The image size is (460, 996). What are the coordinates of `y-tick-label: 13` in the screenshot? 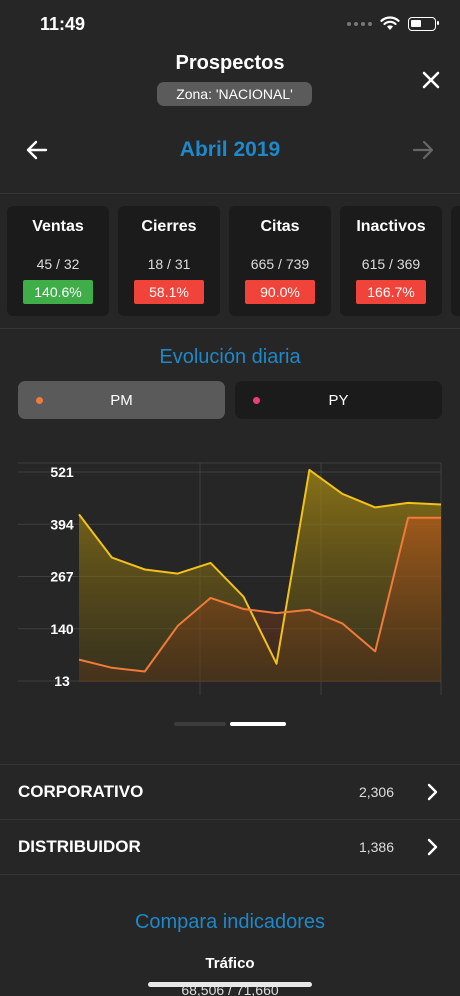 It's located at (62, 681).